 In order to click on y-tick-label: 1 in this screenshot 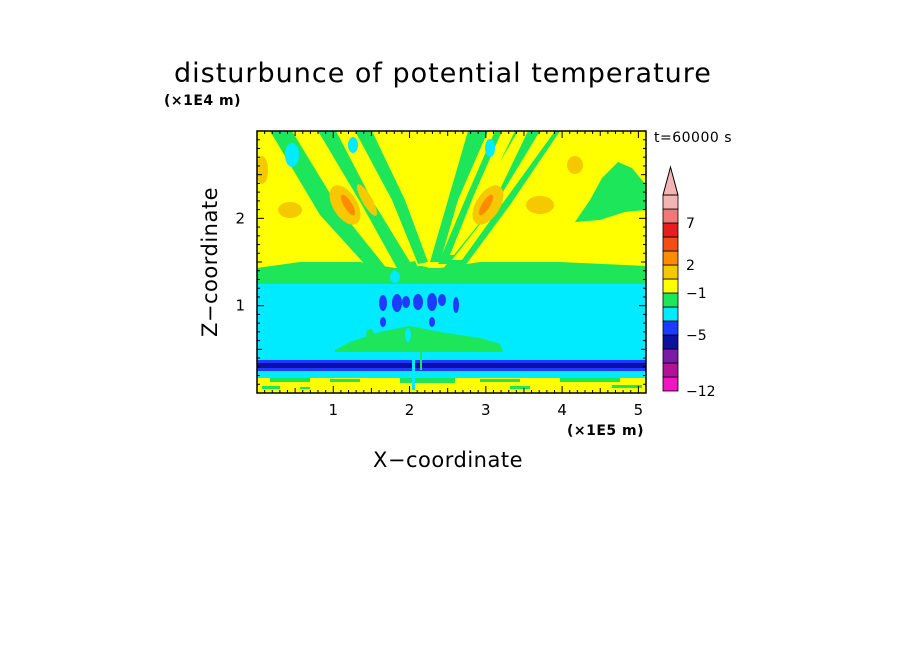, I will do `click(240, 306)`.